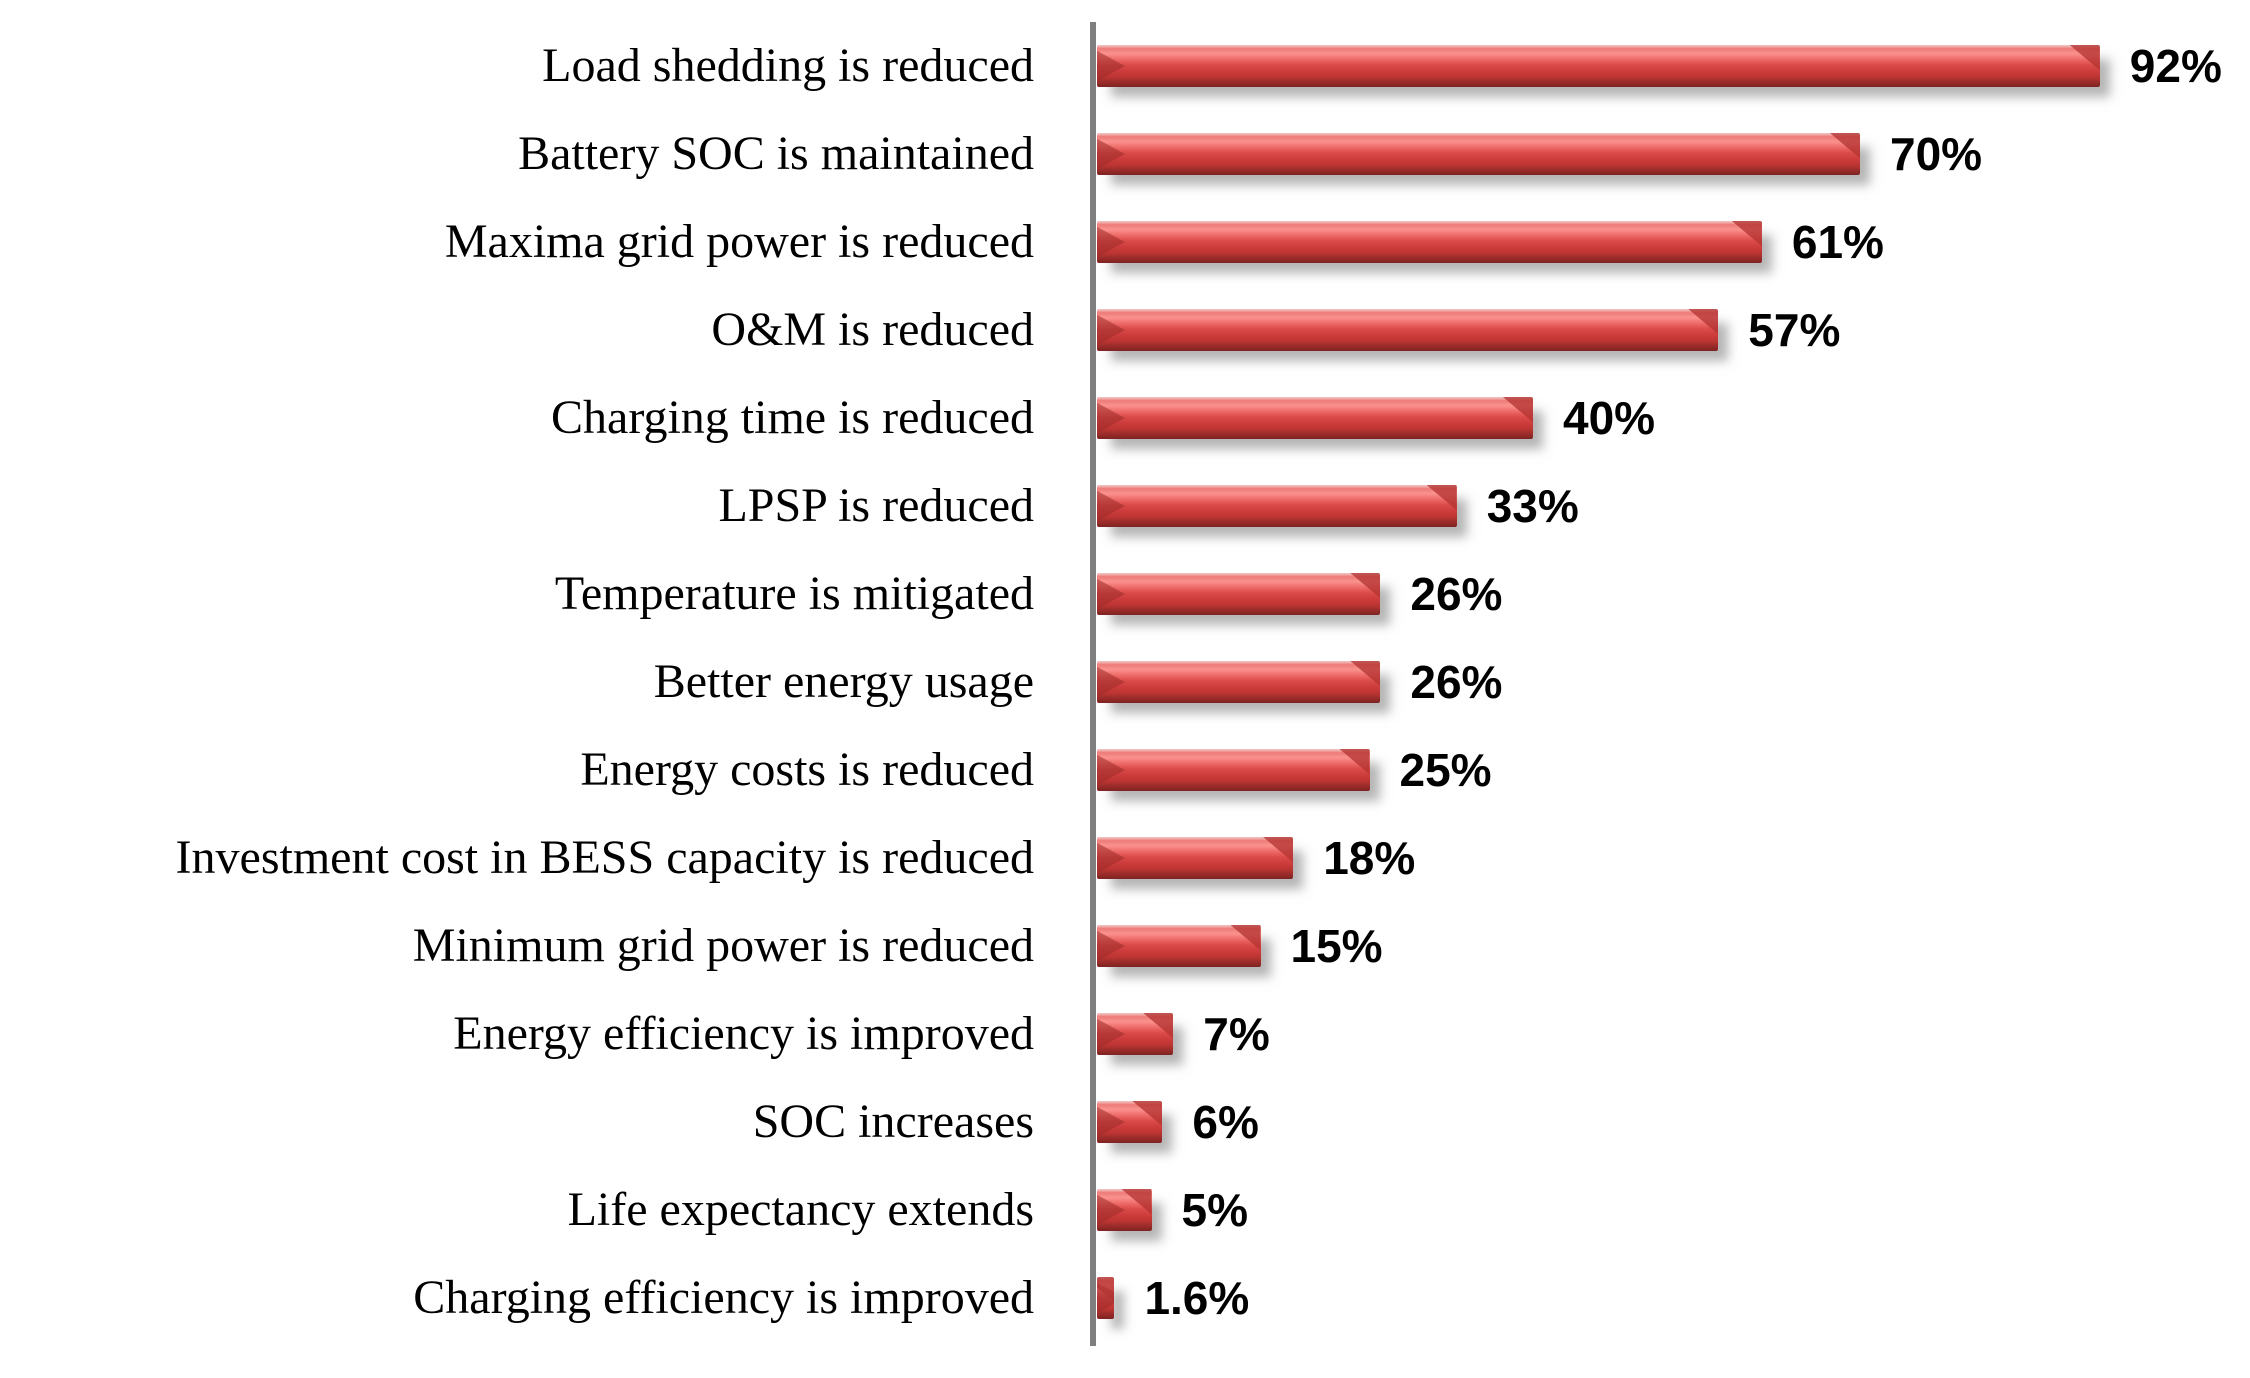 This screenshot has width=2250, height=1378. Describe the element at coordinates (843, 681) in the screenshot. I see `category-label: Better energy usage` at that location.